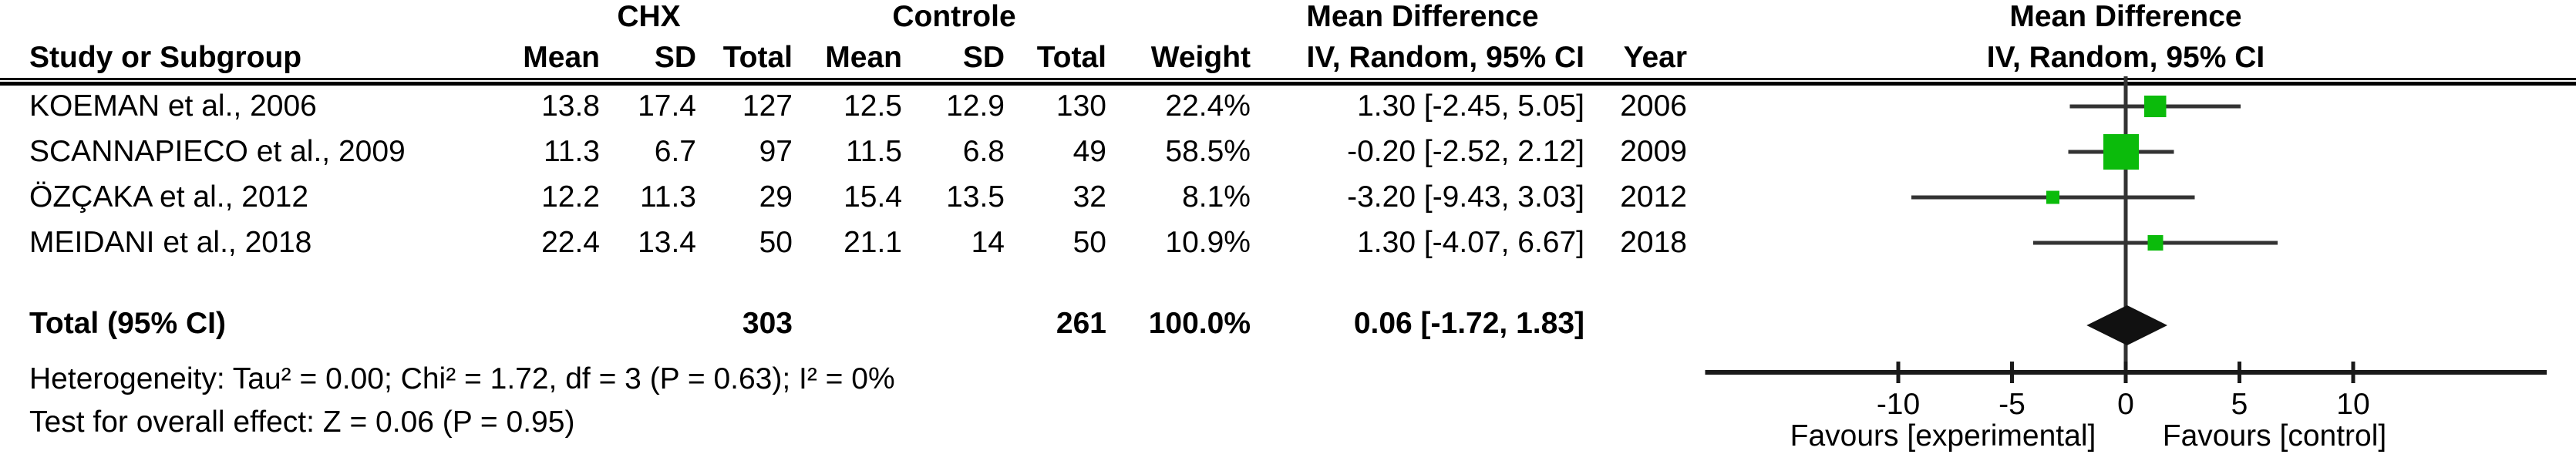 Image resolution: width=2576 pixels, height=461 pixels. What do you see at coordinates (1081, 323) in the screenshot?
I see `total-ctl-n: 261` at bounding box center [1081, 323].